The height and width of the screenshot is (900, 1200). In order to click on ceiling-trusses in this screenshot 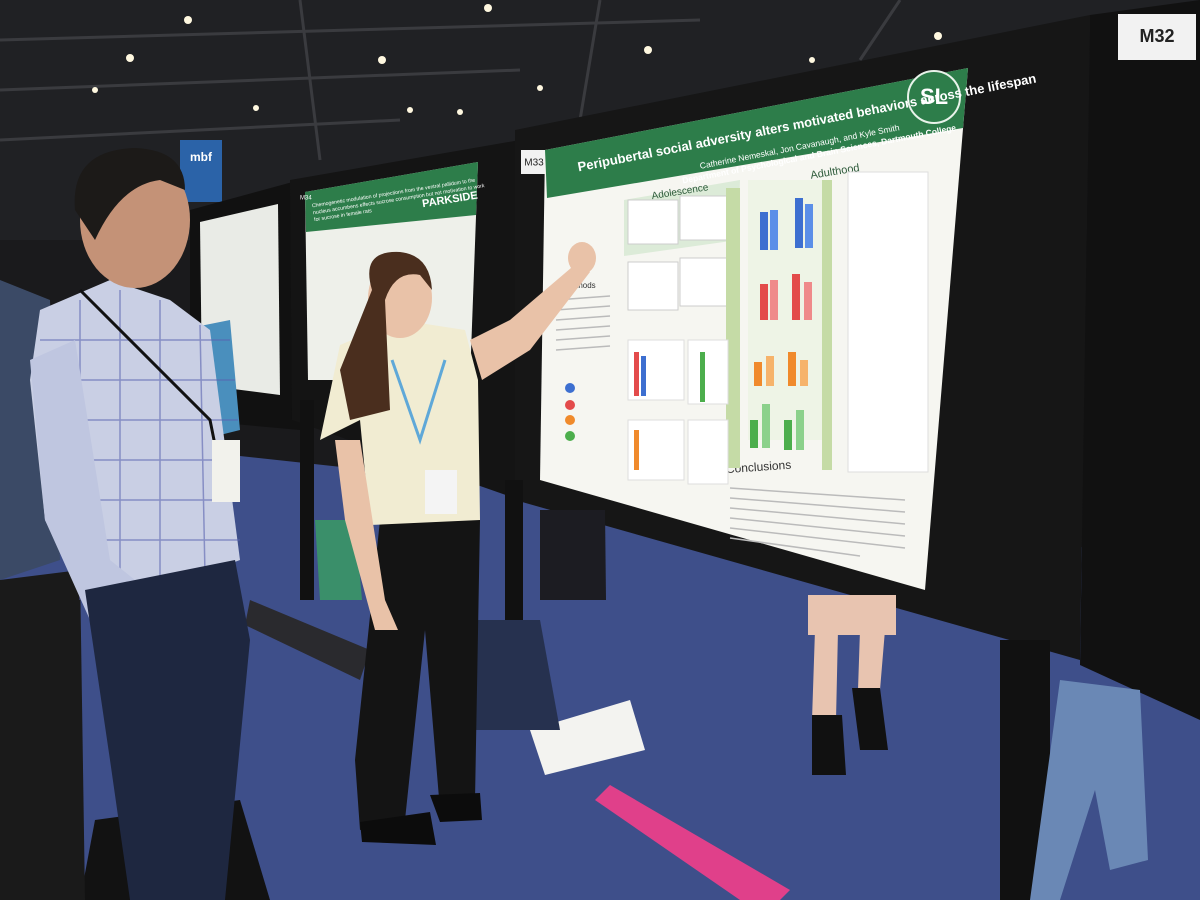, I will do `click(451, 80)`.